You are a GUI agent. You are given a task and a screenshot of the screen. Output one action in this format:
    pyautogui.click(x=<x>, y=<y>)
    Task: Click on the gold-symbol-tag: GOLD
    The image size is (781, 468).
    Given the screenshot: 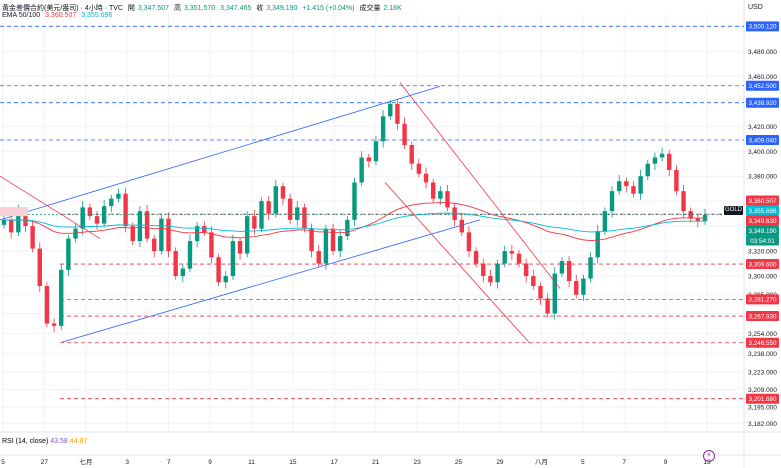 What is the action you would take?
    pyautogui.click(x=733, y=210)
    